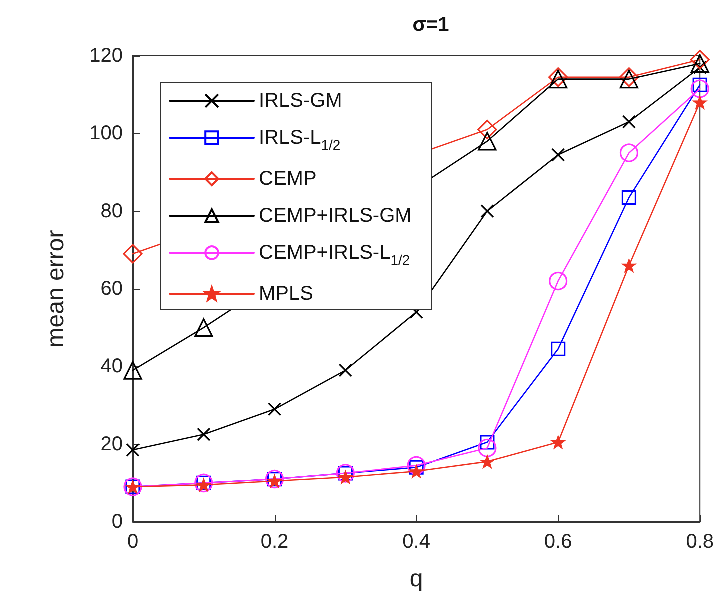 This screenshot has width=725, height=615. I want to click on y-tick-label: 60, so click(111, 289).